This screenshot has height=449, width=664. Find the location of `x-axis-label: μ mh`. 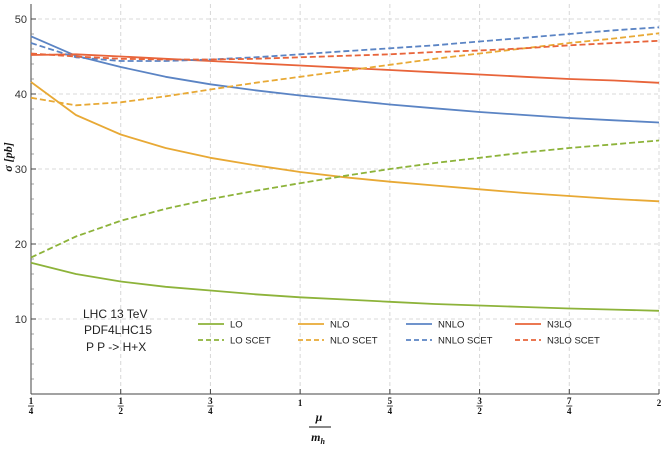

x-axis-label: μ mh is located at coordinates (320, 428).